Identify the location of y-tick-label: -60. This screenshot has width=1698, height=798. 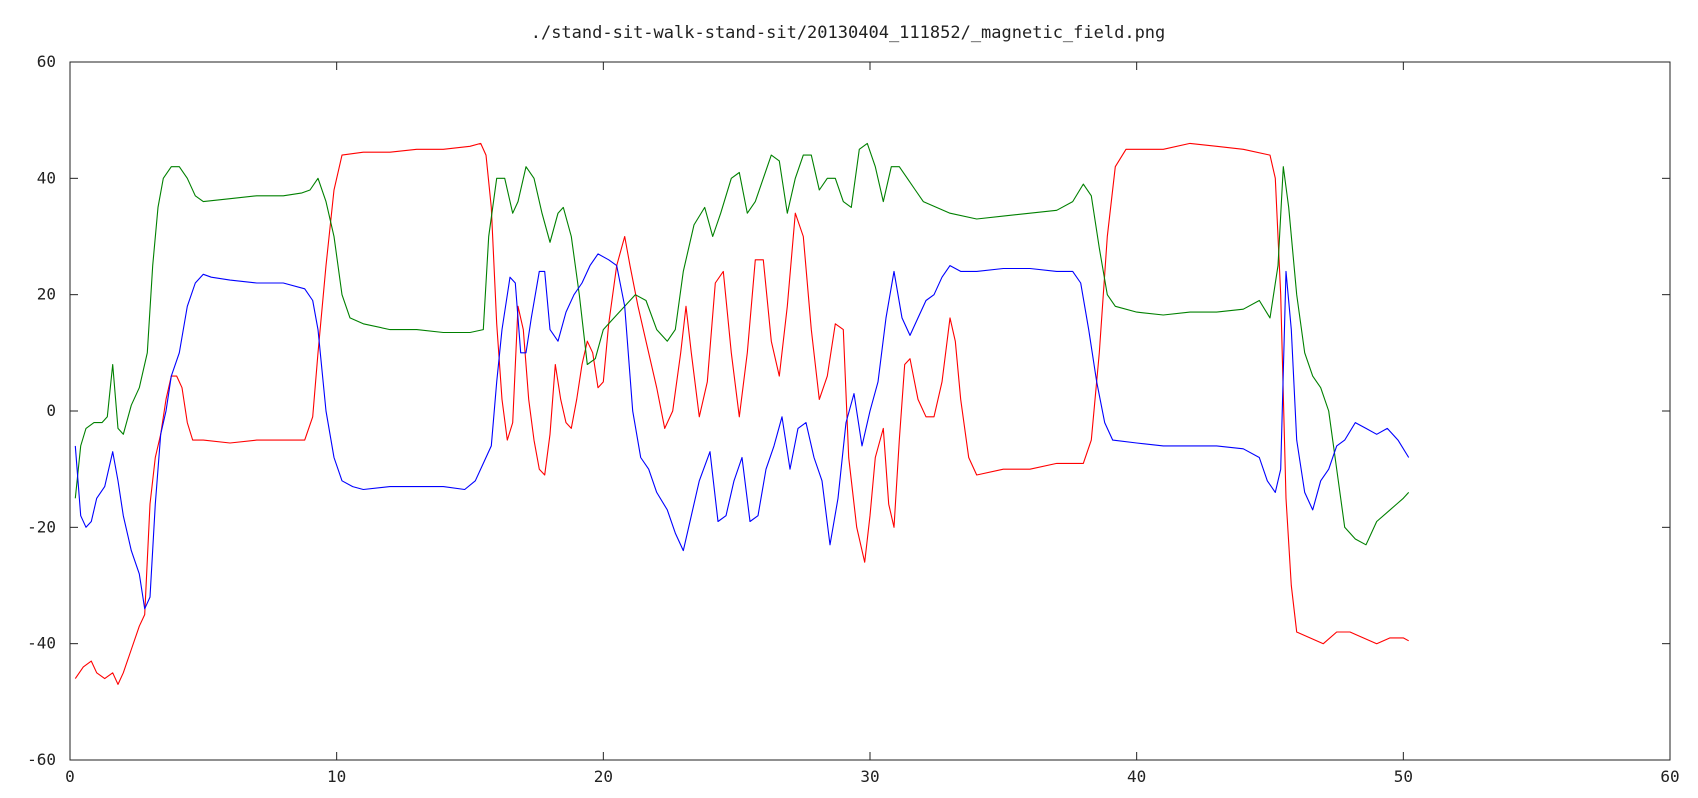
(41, 759).